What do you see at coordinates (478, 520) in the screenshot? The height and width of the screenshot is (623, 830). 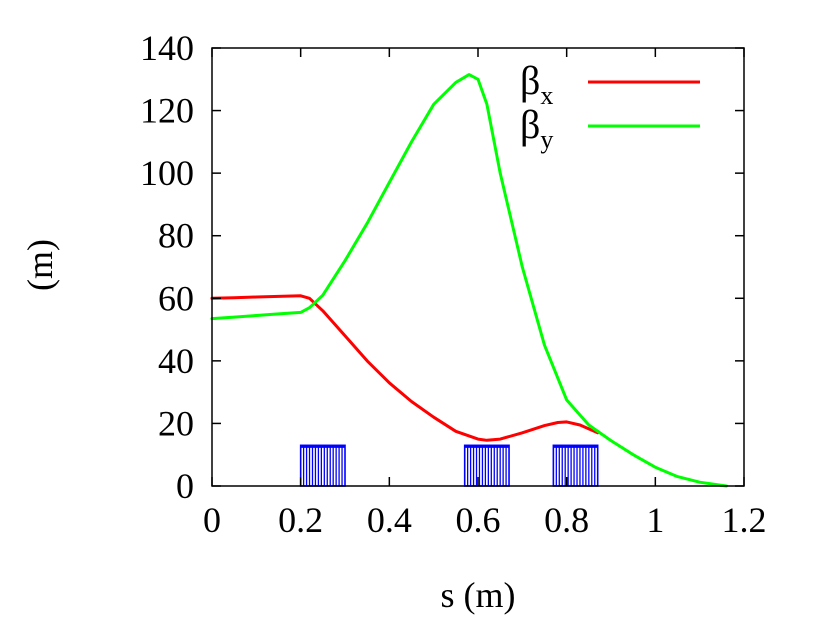 I see `x-tick-label: 0.6` at bounding box center [478, 520].